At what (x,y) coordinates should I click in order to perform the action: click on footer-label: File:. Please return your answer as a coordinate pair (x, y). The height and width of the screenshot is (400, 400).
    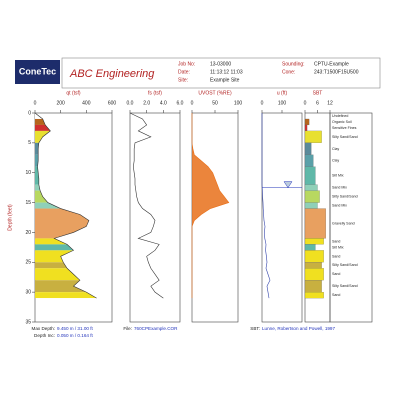
    Looking at the image, I should click on (127, 328).